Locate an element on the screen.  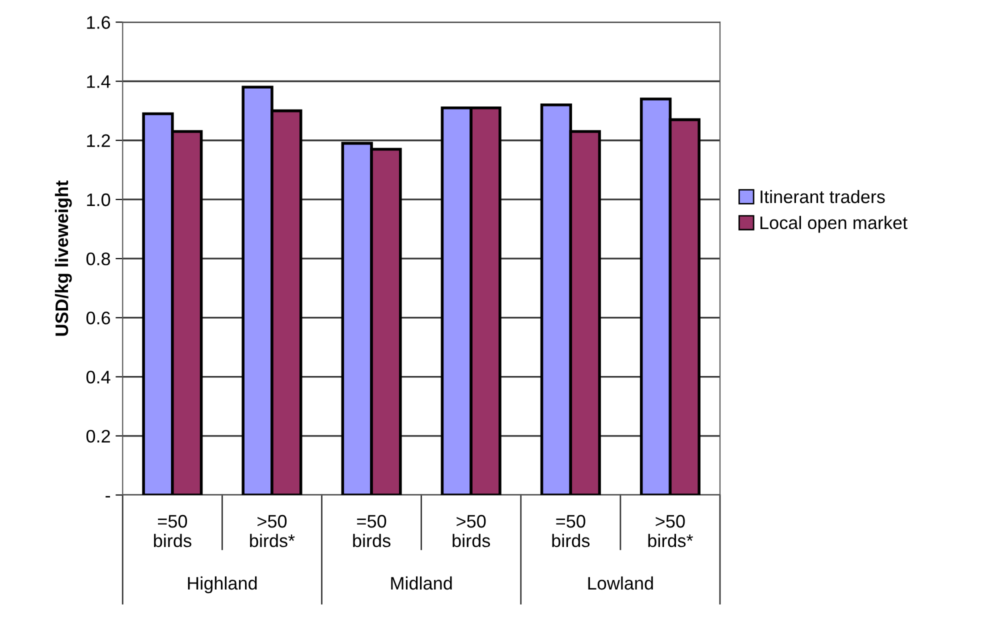
y-tick-label: 0.8 is located at coordinates (98, 259).